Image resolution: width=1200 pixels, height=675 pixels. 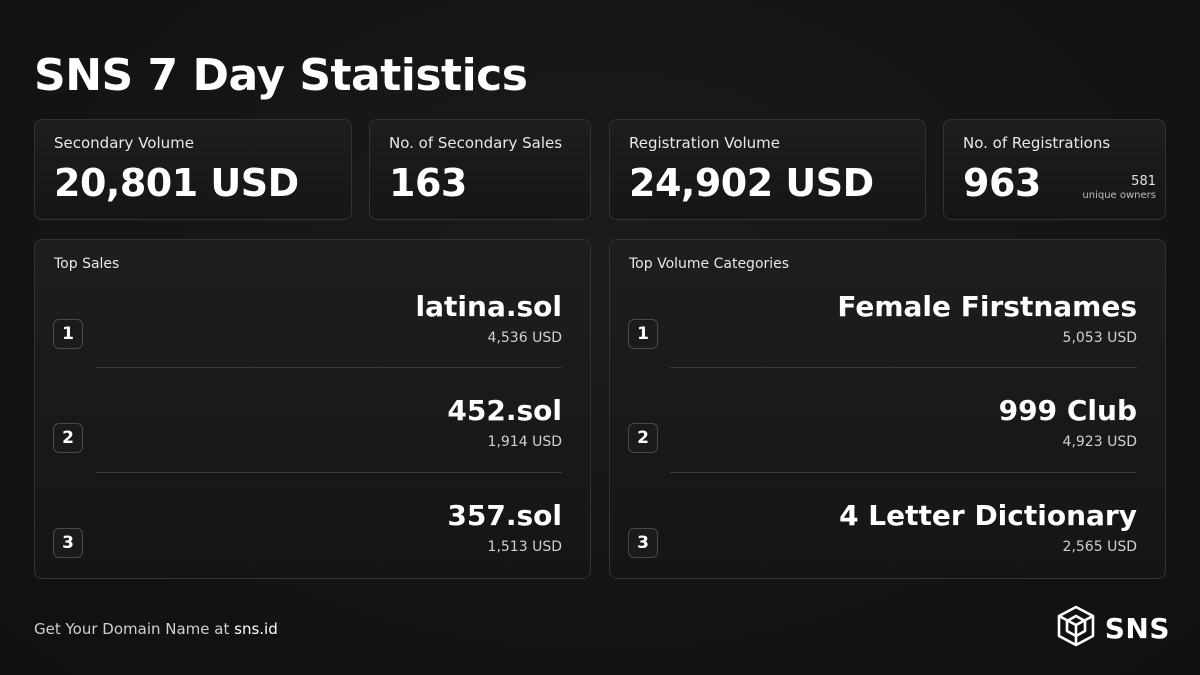 What do you see at coordinates (1099, 547) in the screenshot?
I see `category-amount: 2,565 USD` at bounding box center [1099, 547].